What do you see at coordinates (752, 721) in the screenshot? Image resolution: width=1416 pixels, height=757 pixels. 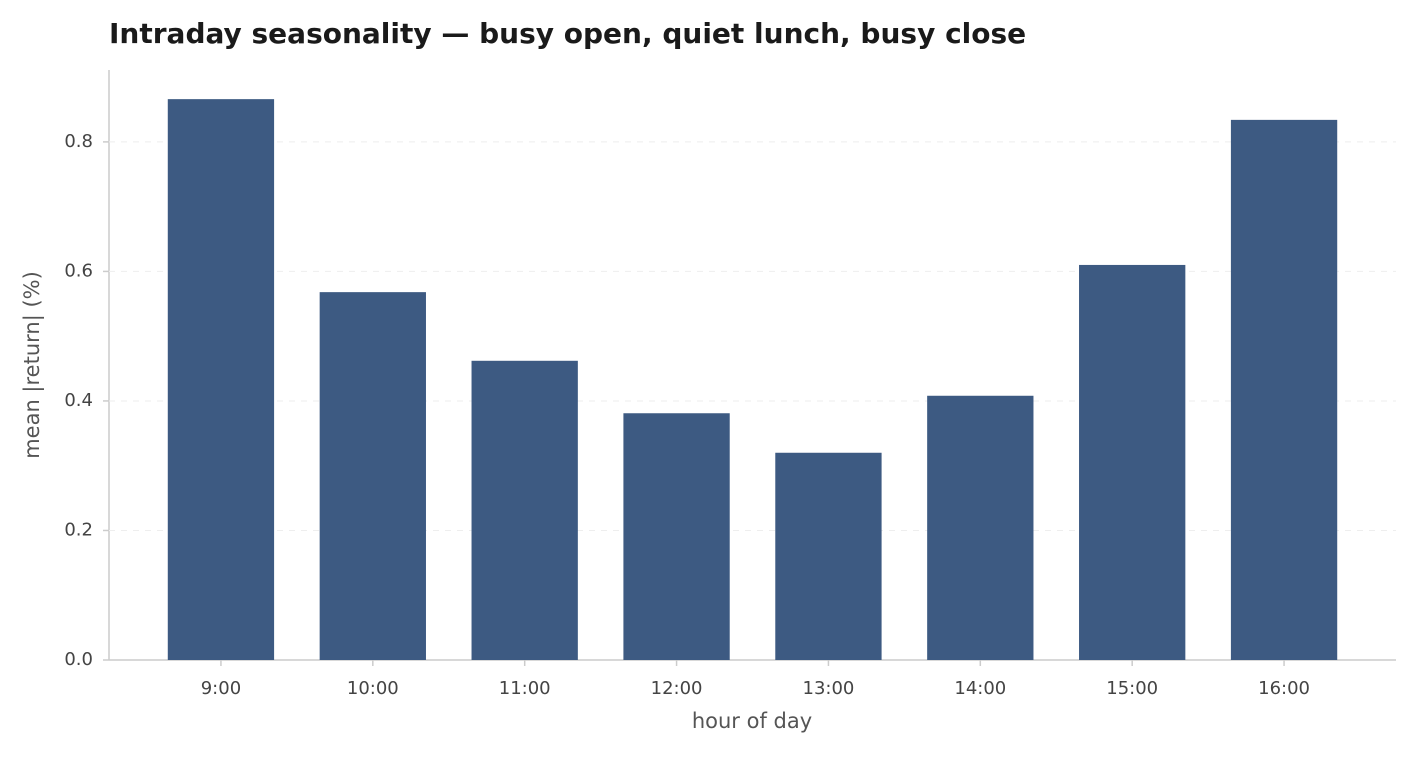 I see `x-axis-label: hour of day` at bounding box center [752, 721].